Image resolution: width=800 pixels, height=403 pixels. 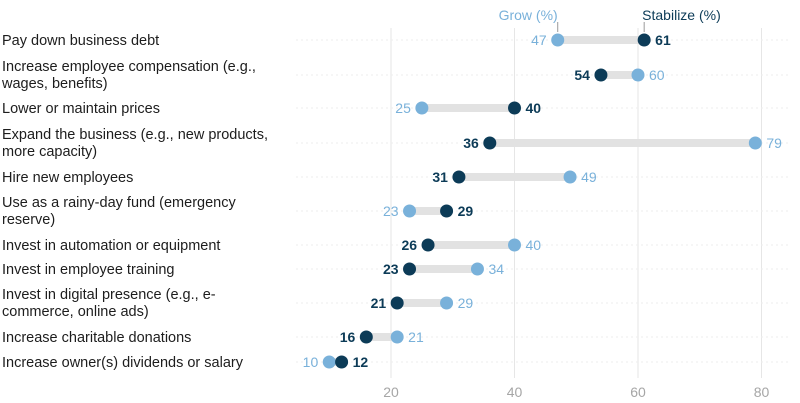 I want to click on stabilize-value-label: 61, so click(x=663, y=40).